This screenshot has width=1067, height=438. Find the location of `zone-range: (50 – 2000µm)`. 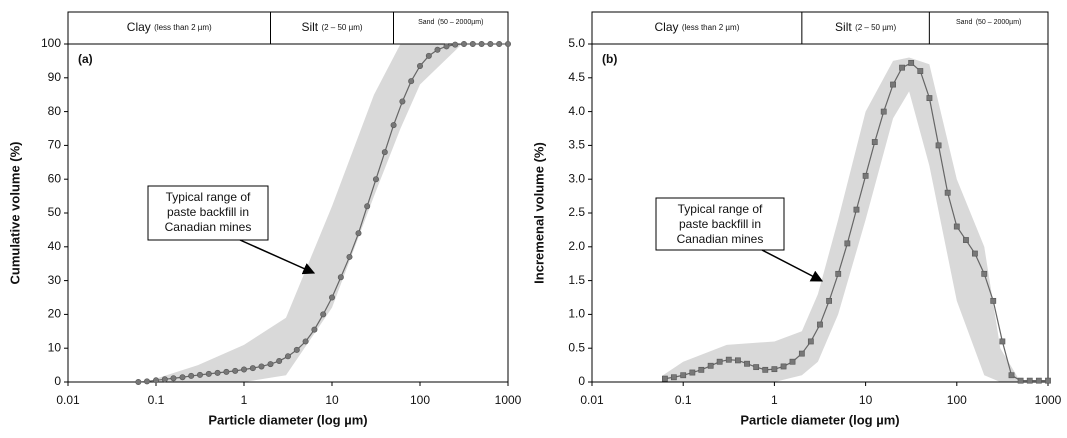

zone-range: (50 – 2000µm) is located at coordinates (999, 22).